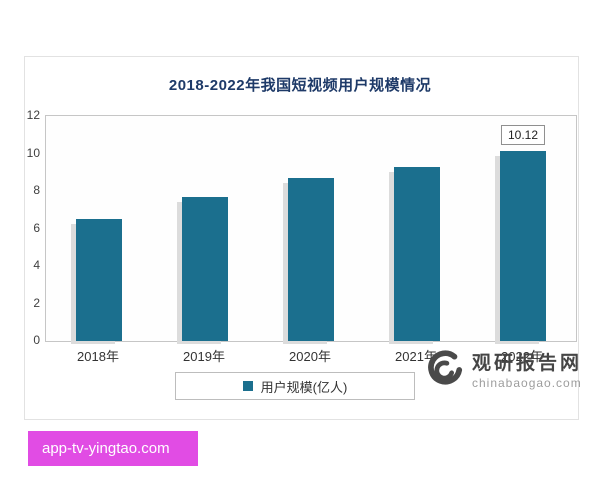  I want to click on watermark: 观研报告网 chinabaogao.com, so click(504, 371).